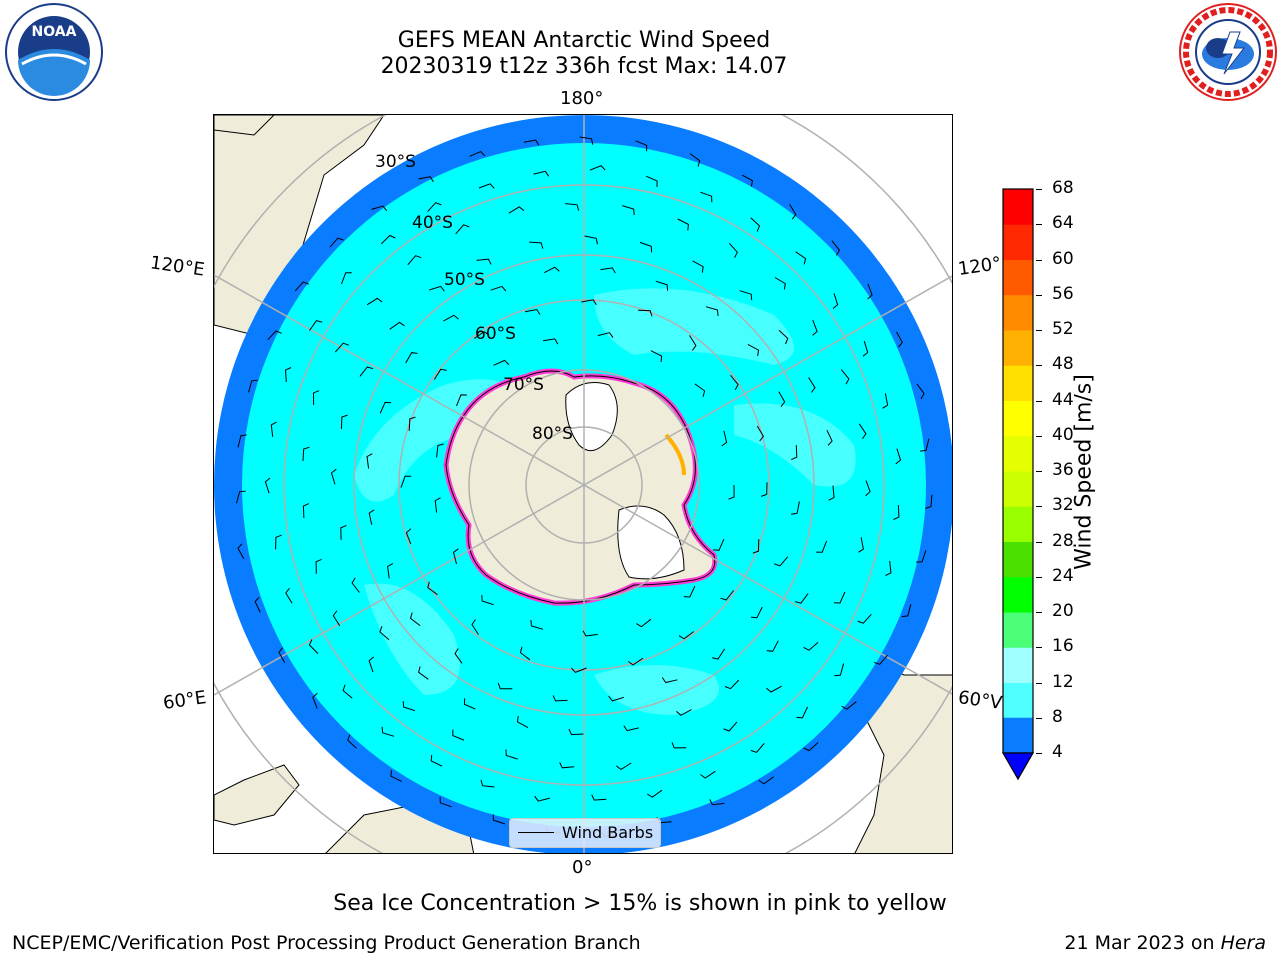 Image resolution: width=1280 pixels, height=960 pixels. I want to click on colorbar-tick-label: 40, so click(1063, 434).